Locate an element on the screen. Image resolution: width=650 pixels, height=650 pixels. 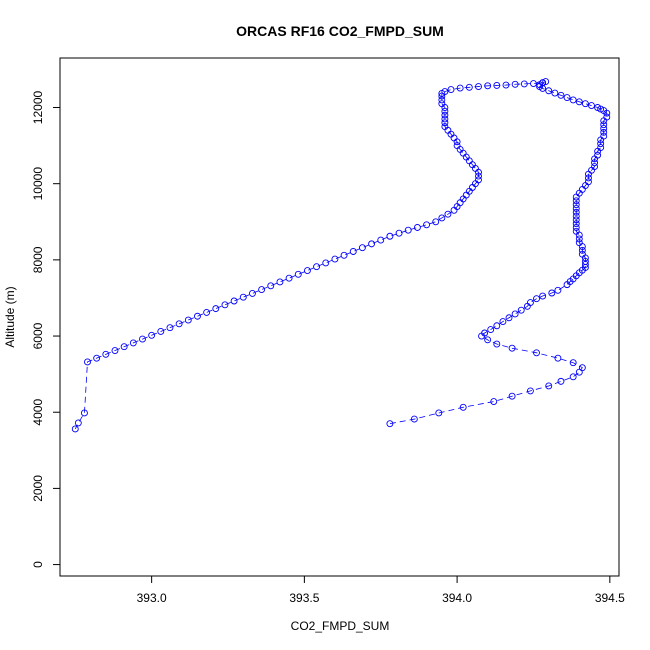
x-tick-label: 394.0 is located at coordinates (457, 598).